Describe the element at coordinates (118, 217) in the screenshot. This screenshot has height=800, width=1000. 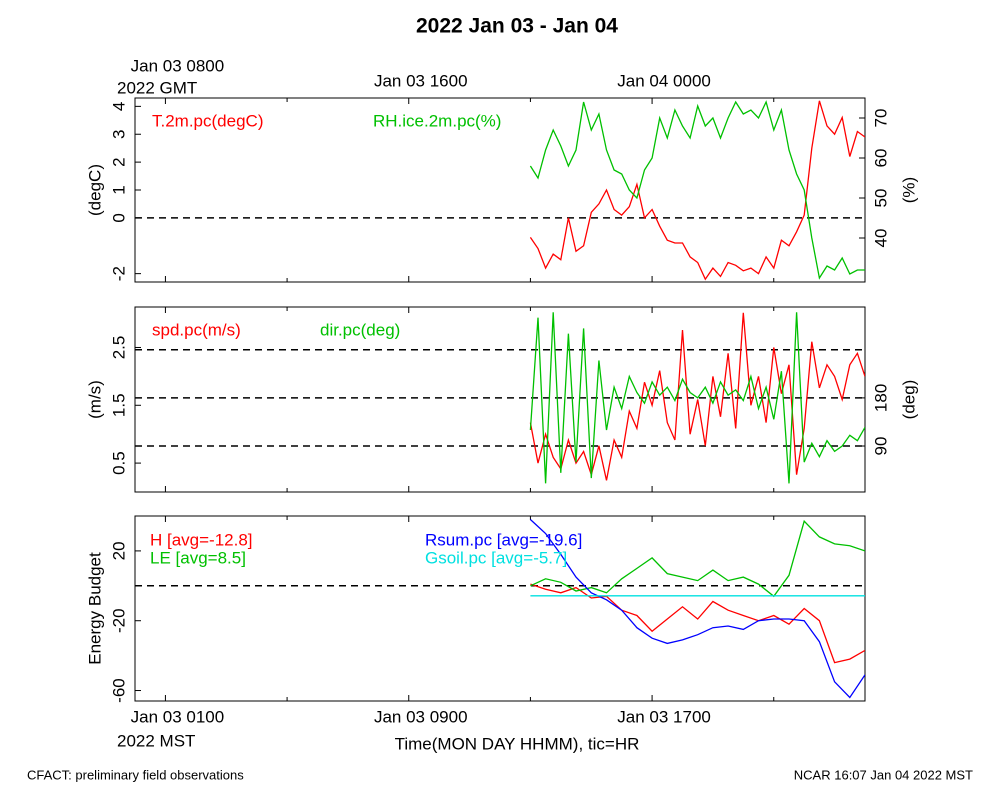
I see `y-tick-label: 0` at that location.